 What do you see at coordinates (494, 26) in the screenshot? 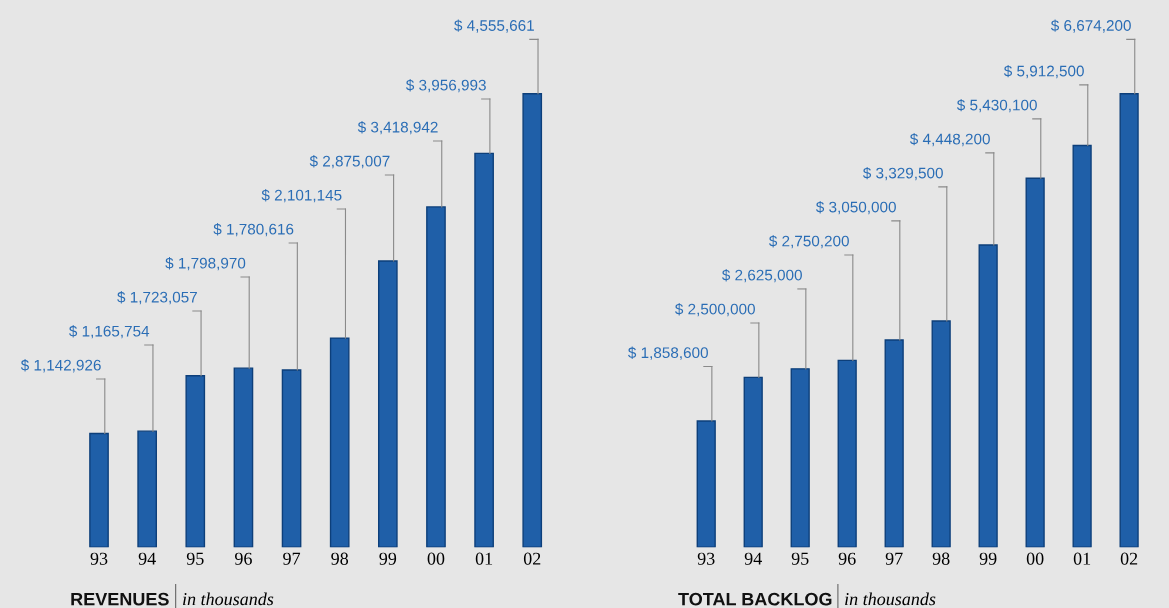
I see `data-label: $ 4,555,661` at bounding box center [494, 26].